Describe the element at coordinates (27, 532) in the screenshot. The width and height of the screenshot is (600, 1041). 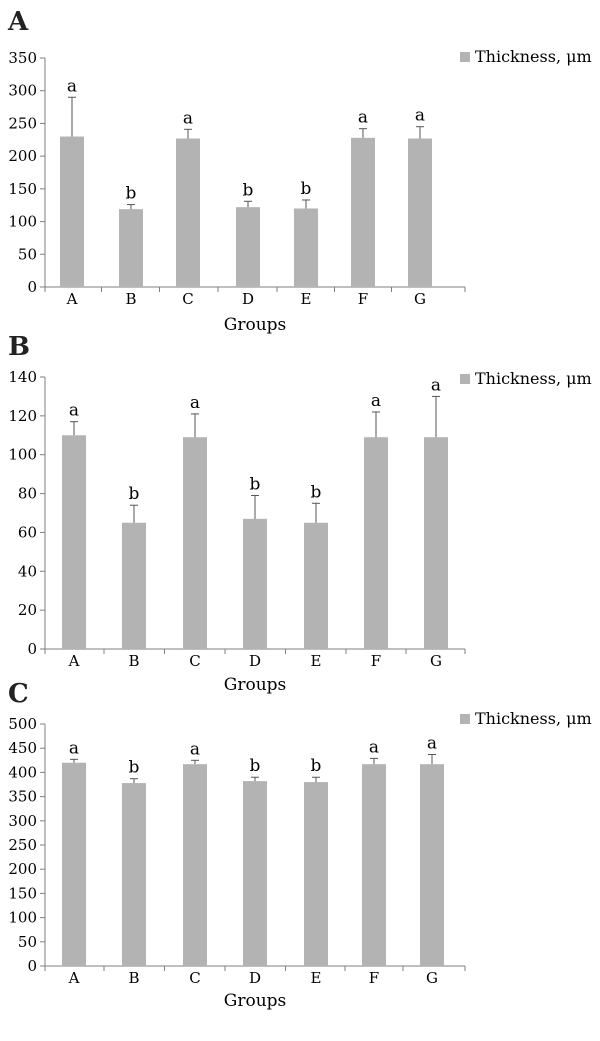
I see `y-tick-label: 60` at that location.